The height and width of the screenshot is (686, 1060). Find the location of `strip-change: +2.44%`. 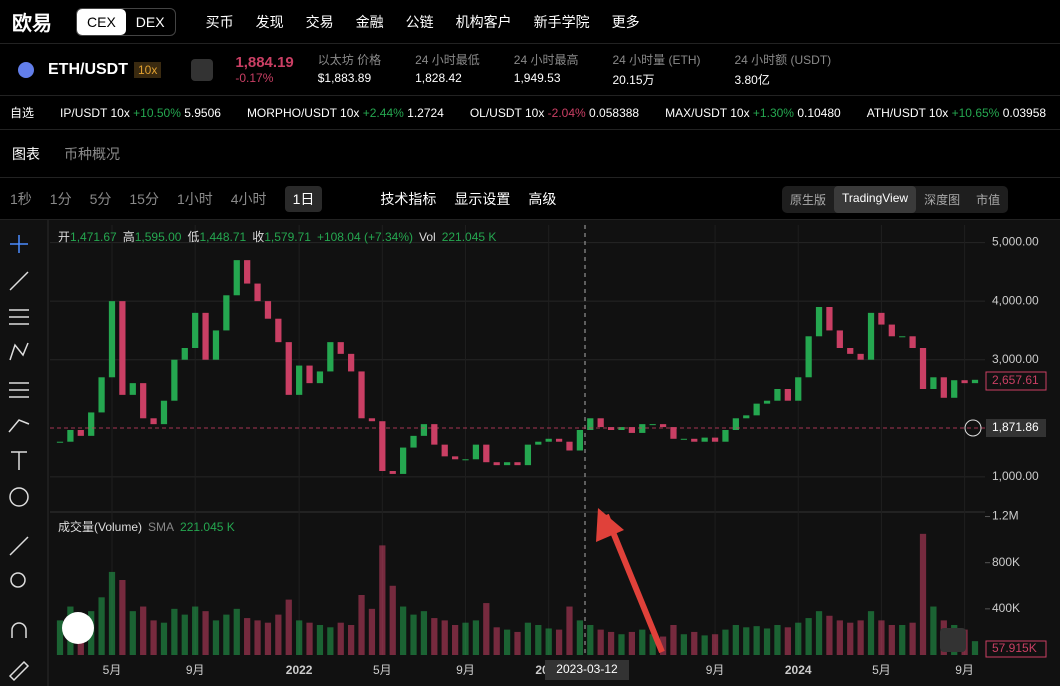

strip-change: +2.44% is located at coordinates (383, 112).